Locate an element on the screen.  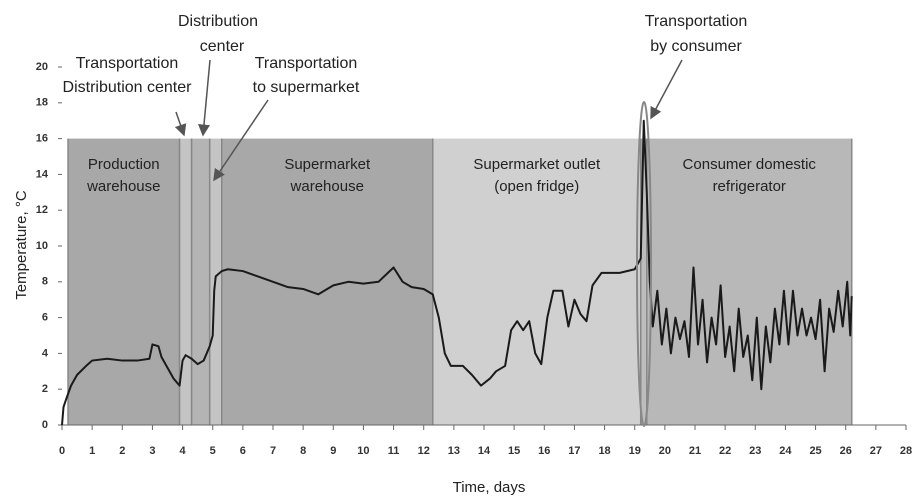
x-tick-label: 14 is located at coordinates (484, 451).